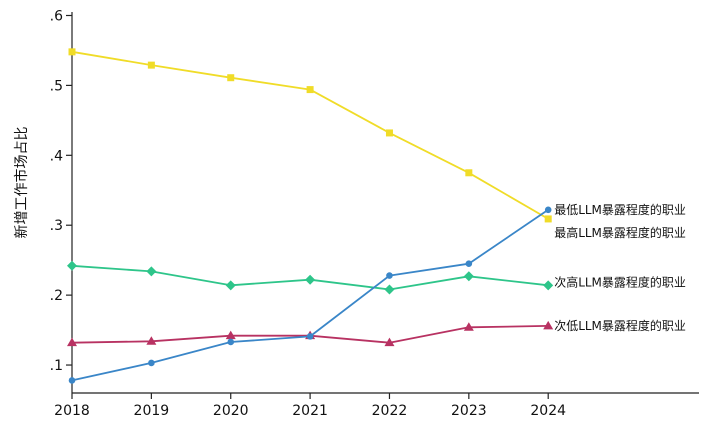  I want to click on x-tick-label: 2019, so click(152, 411).